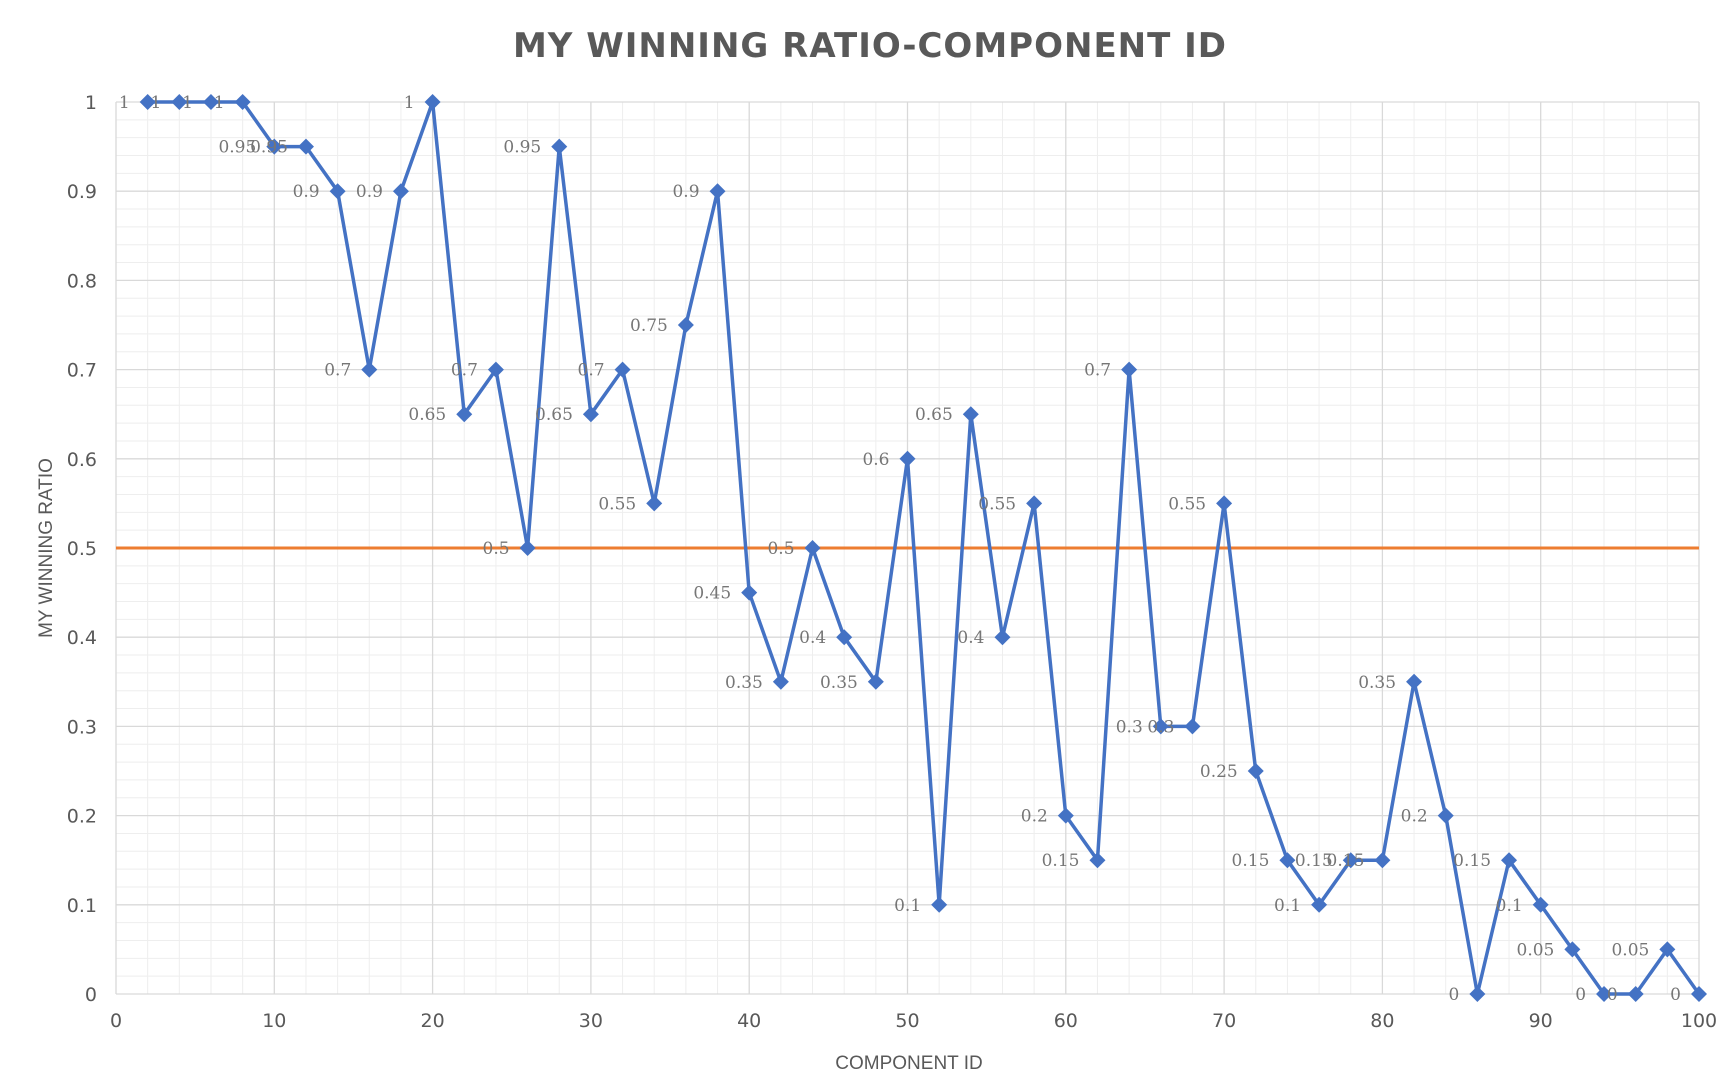  Describe the element at coordinates (82, 638) in the screenshot. I see `y-tick-label: 0.4` at that location.